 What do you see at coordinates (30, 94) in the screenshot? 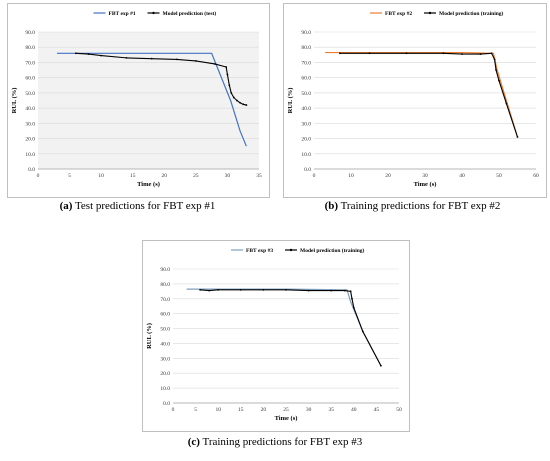
I see `chart0-y-tick-label: 50.0` at bounding box center [30, 94].